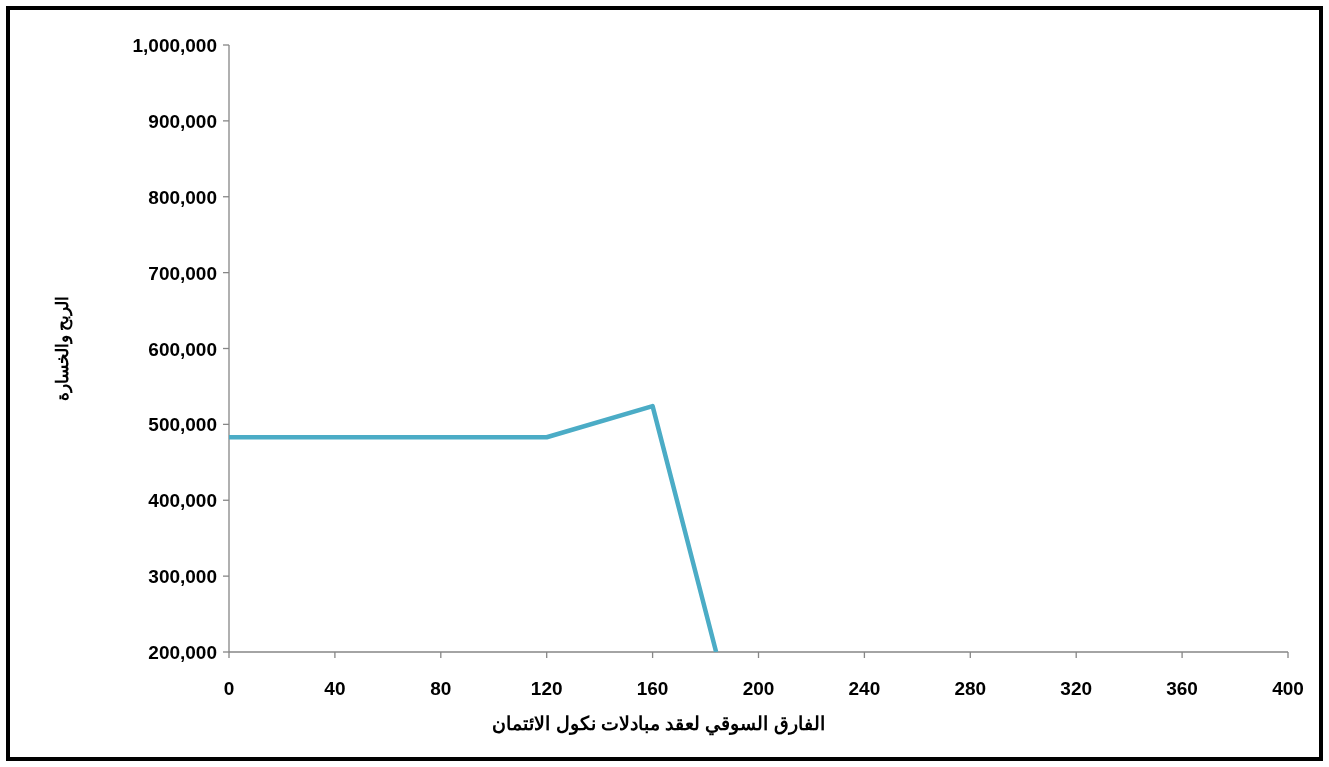 Image resolution: width=1329 pixels, height=767 pixels. Describe the element at coordinates (970, 688) in the screenshot. I see `x-tick-label: 280` at that location.